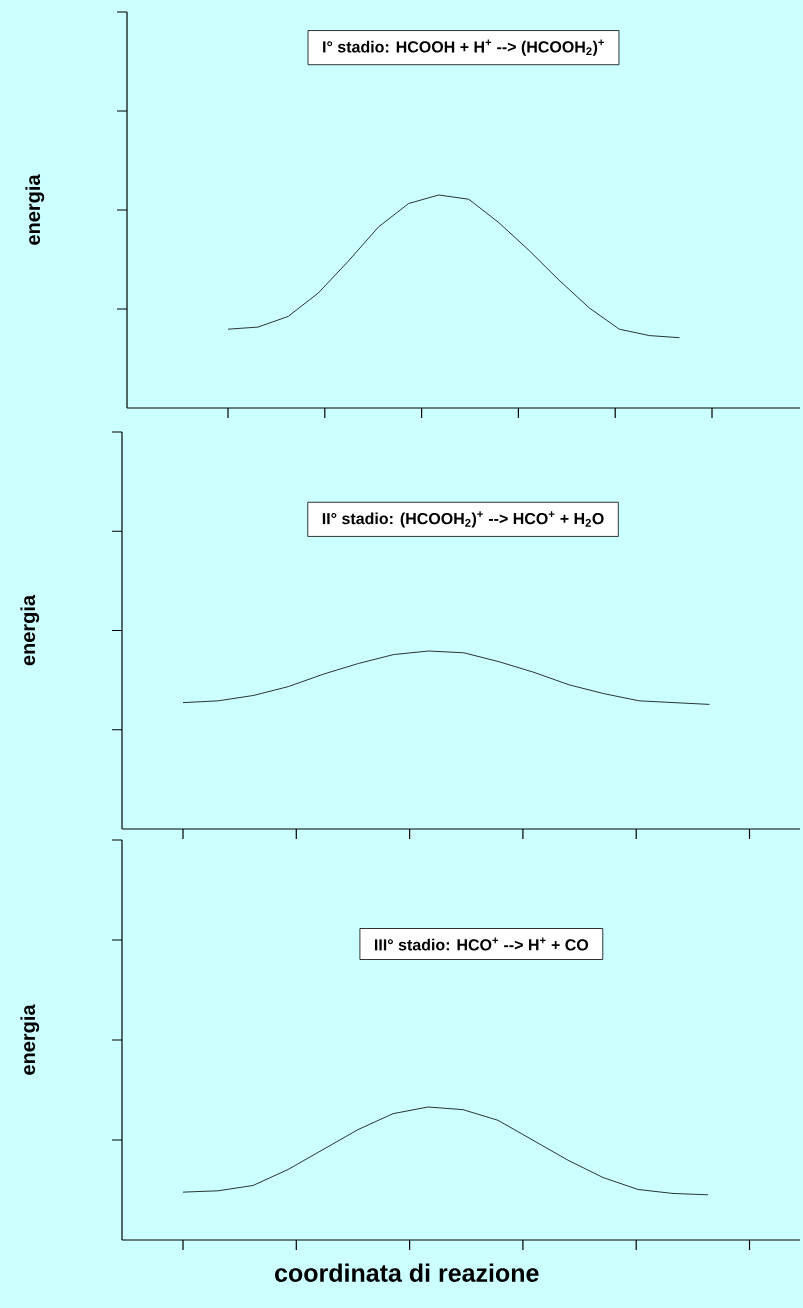  I want to click on chart-title: I° stadio: HCOOH + H$^{+}$ --> (HCOOH$_{2}$)$^{+}$, so click(464, 47).